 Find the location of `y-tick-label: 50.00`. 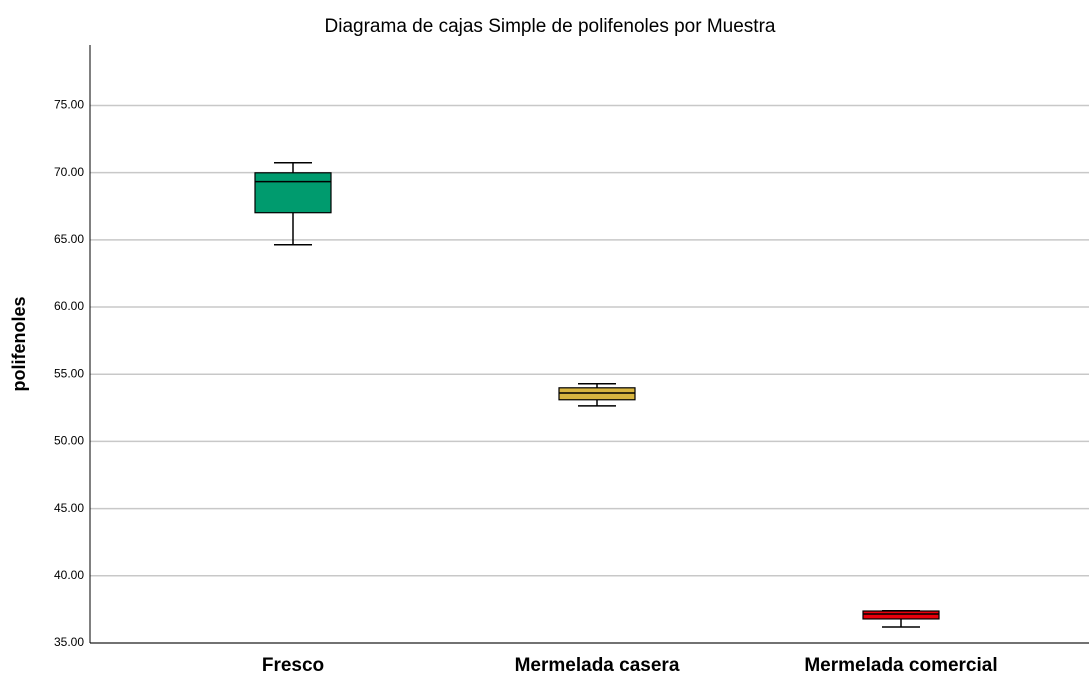

y-tick-label: 50.00 is located at coordinates (69, 441).